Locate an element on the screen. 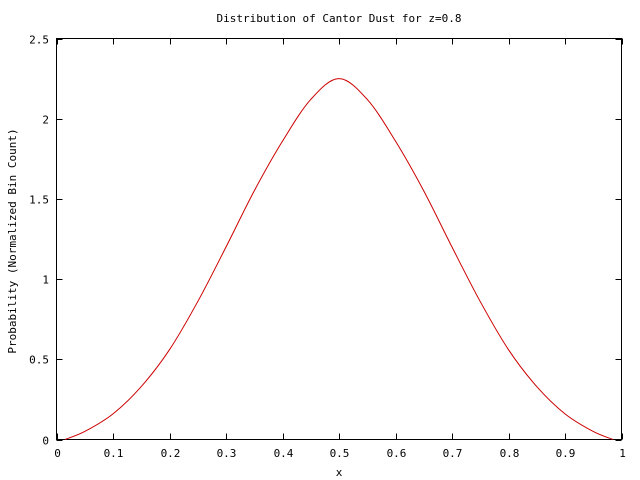  x-tick-label: 0.6 is located at coordinates (397, 453).